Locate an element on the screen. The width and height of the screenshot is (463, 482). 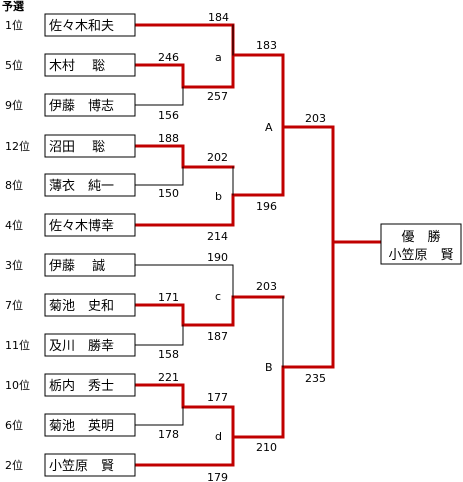
champion-name: 小笠原 賢 is located at coordinates (420, 255).